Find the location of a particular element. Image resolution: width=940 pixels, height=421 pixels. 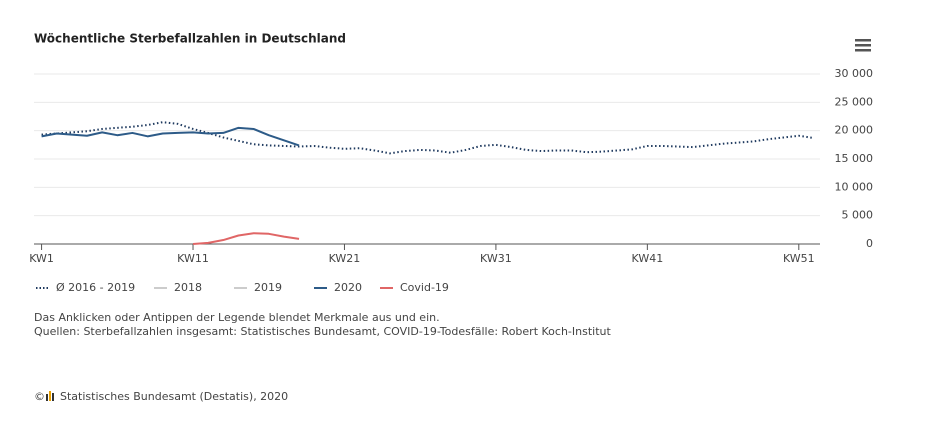

y-tick-label: 20 000 is located at coordinates (854, 130).